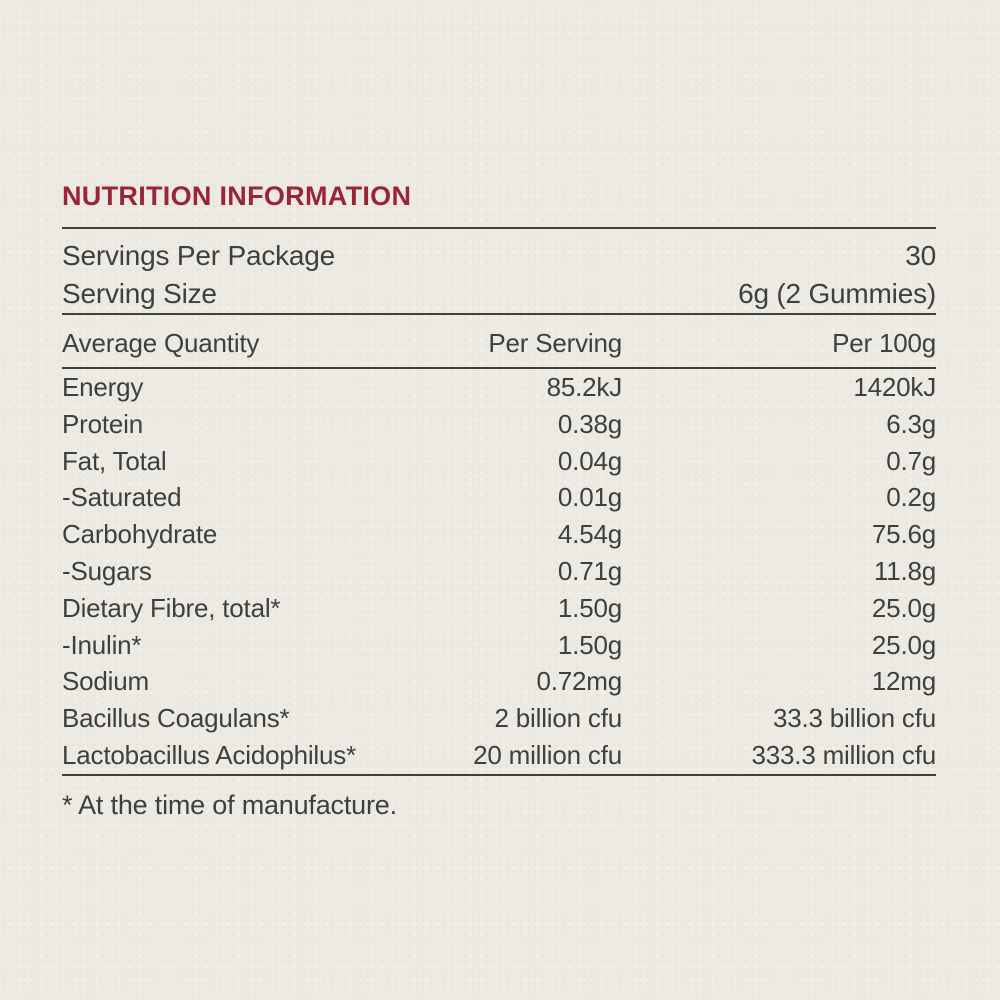  What do you see at coordinates (844, 754) in the screenshot?
I see `per-100g-value: 333.3 million cfu` at bounding box center [844, 754].